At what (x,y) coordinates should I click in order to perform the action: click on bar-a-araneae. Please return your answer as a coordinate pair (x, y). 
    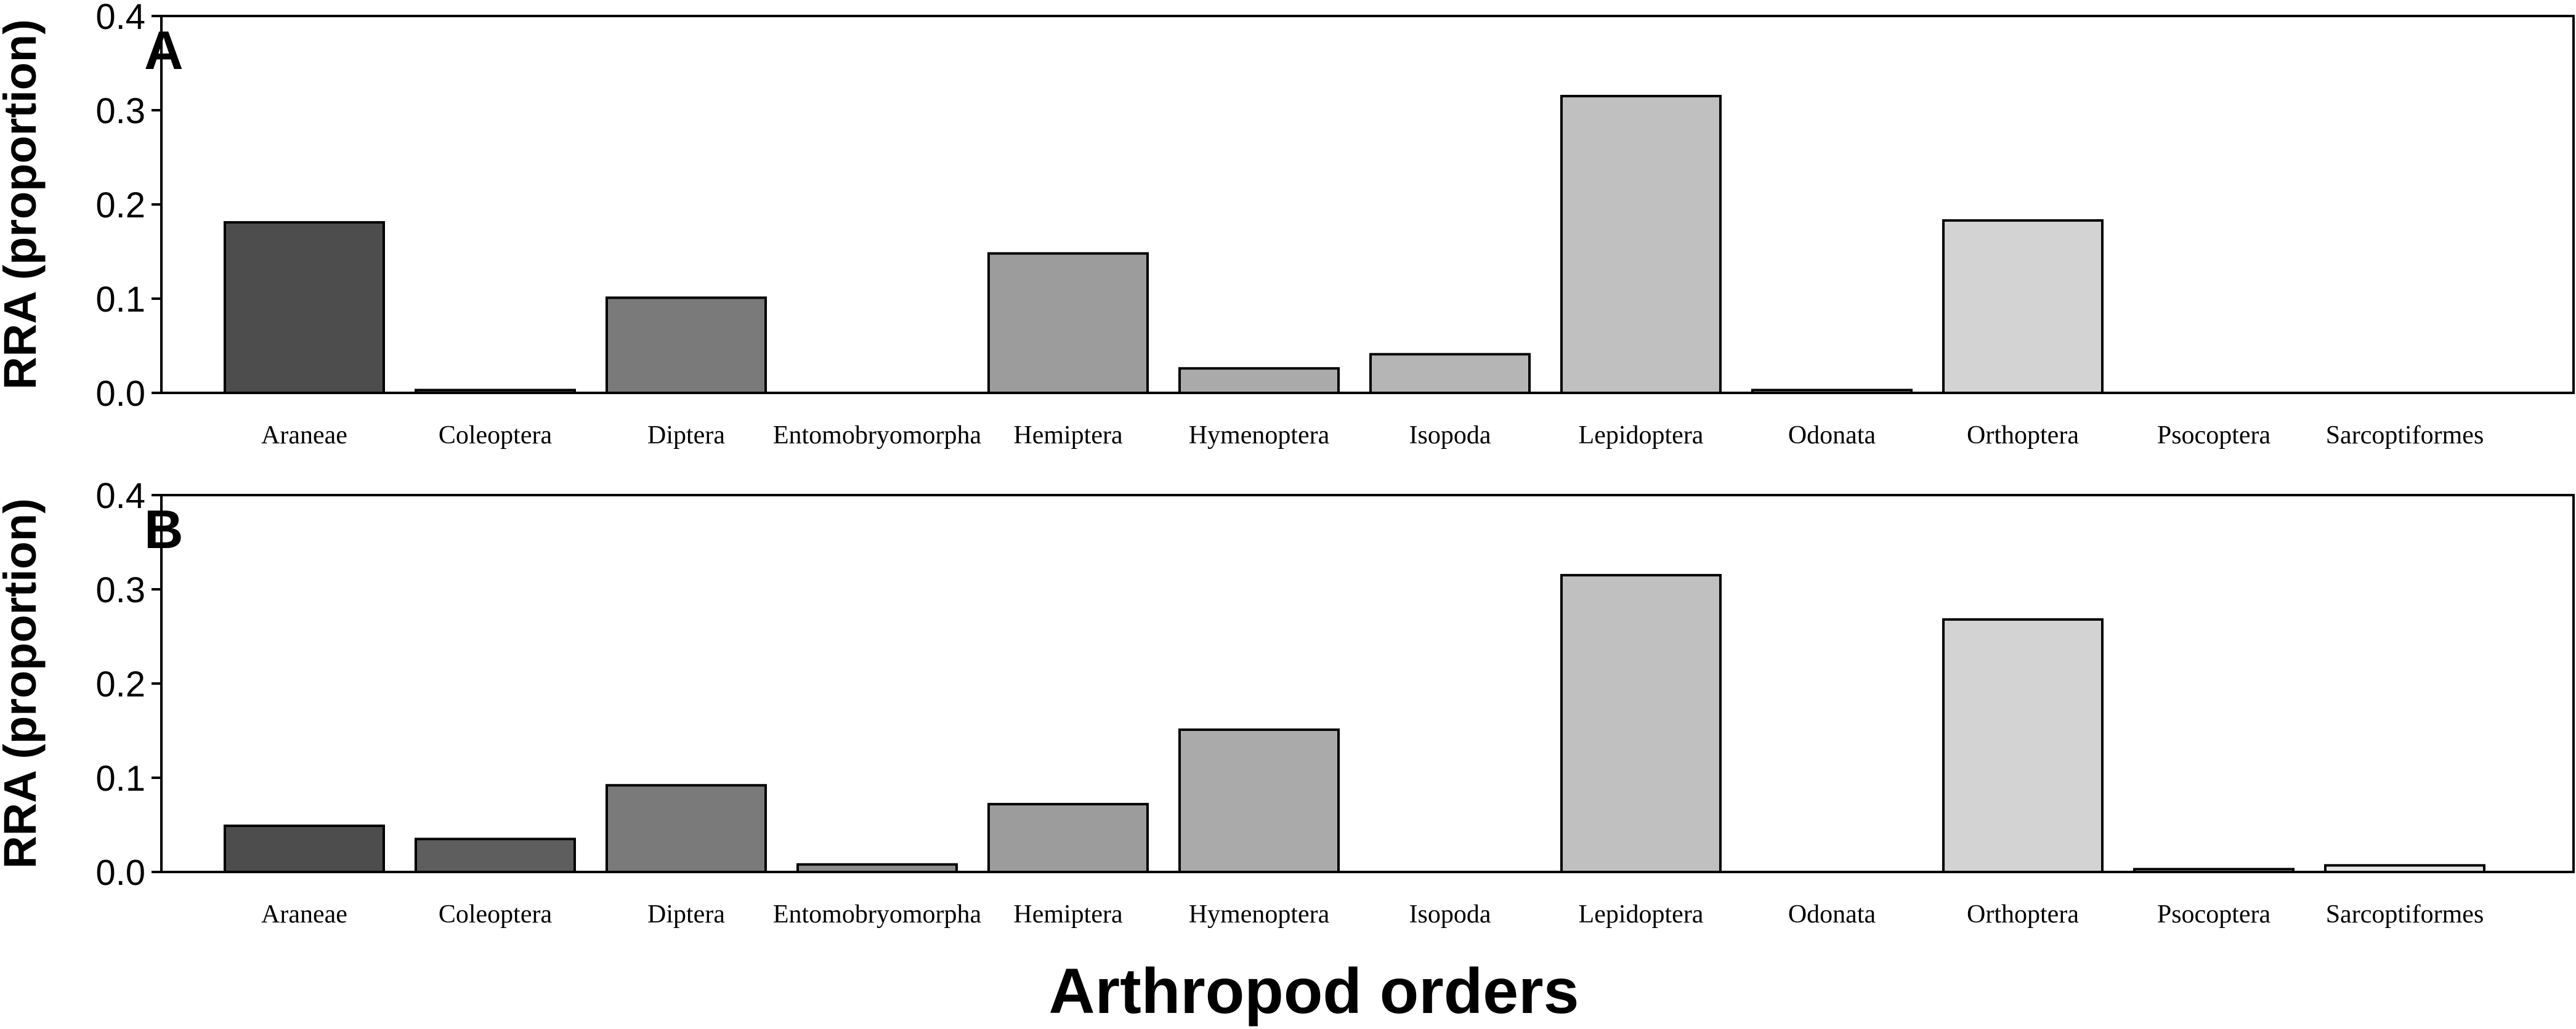
    Looking at the image, I should click on (304, 307).